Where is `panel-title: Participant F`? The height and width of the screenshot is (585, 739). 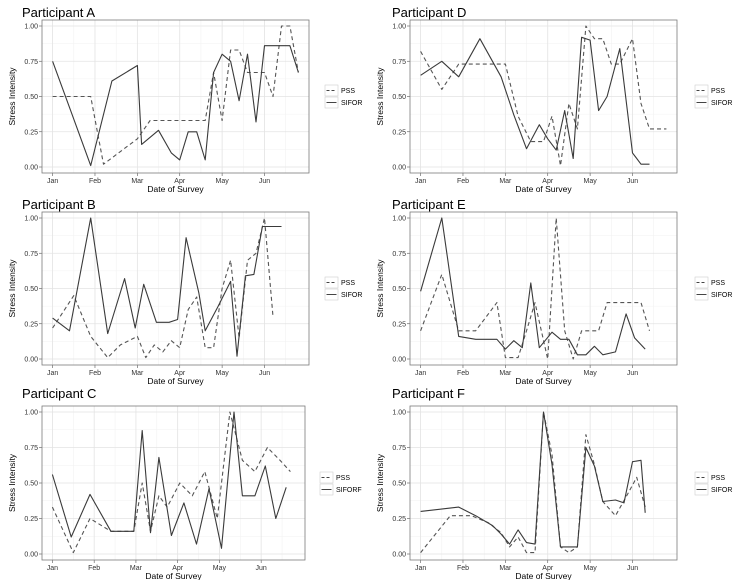 panel-title: Participant F is located at coordinates (428, 393).